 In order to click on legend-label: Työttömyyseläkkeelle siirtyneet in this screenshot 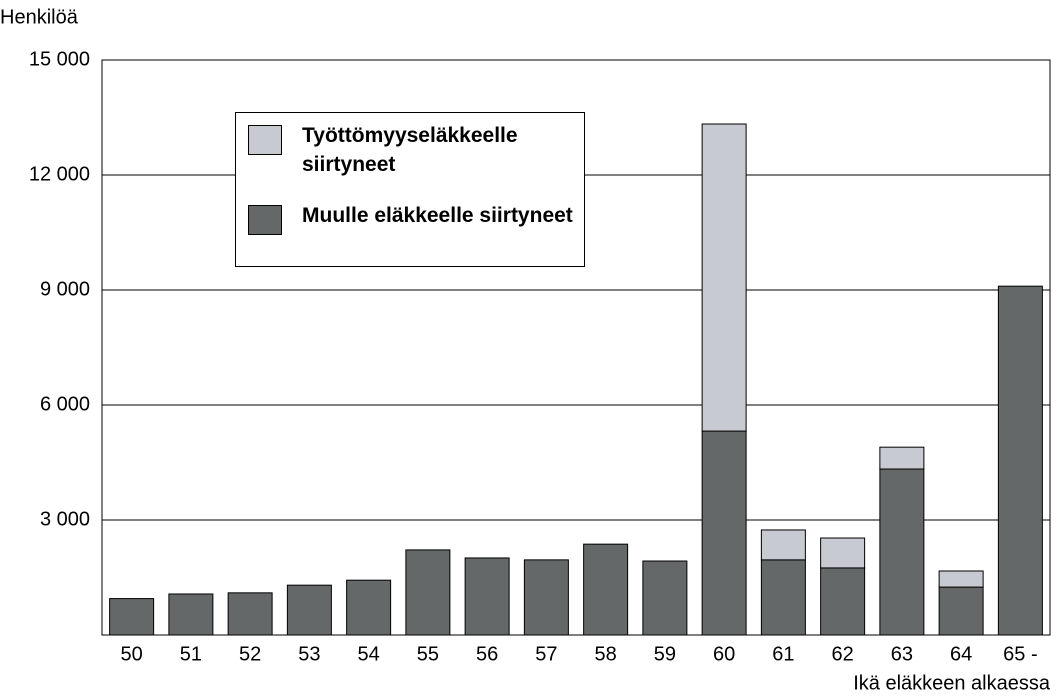, I will do `click(410, 150)`.